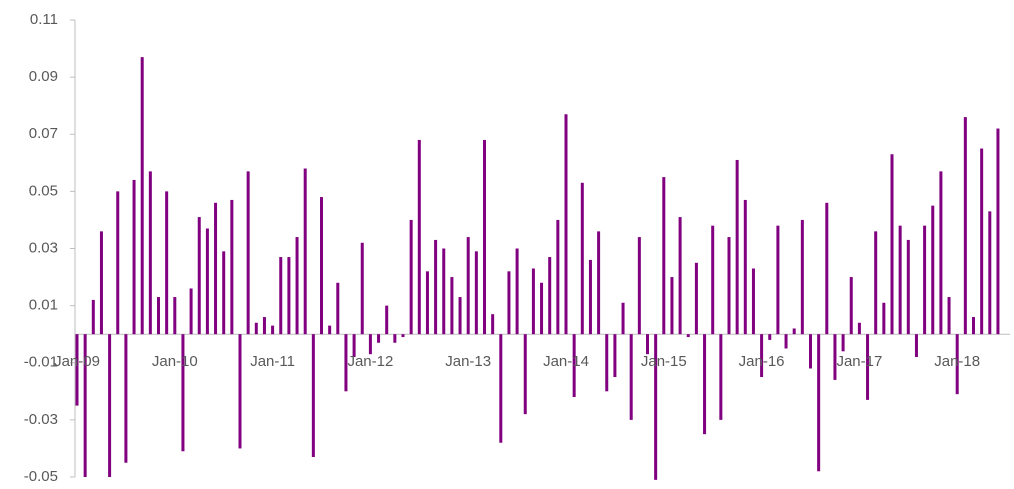  What do you see at coordinates (43, 190) in the screenshot?
I see `y-tick-label: 0.05` at bounding box center [43, 190].